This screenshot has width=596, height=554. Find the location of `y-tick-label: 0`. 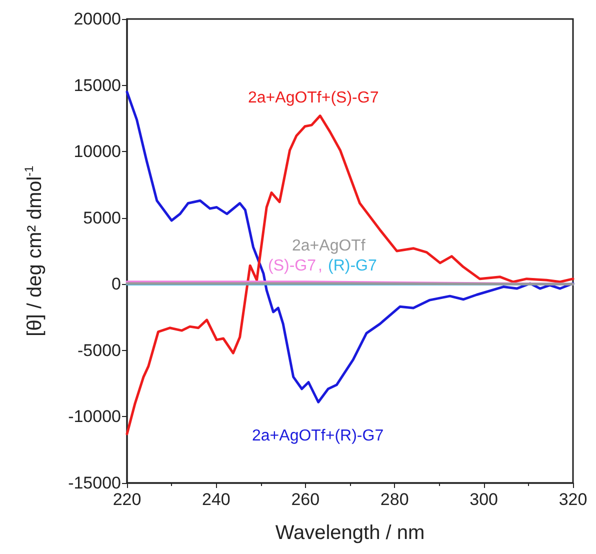

y-tick-label: 0 is located at coordinates (116, 284).